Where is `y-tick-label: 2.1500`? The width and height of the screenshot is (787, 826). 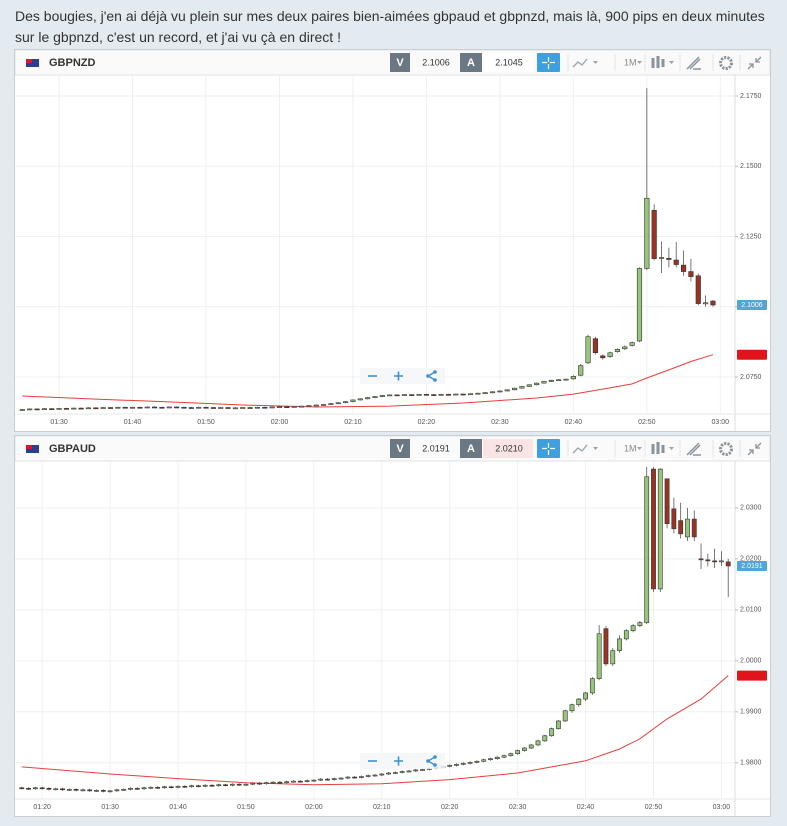 y-tick-label: 2.1500 is located at coordinates (751, 166).